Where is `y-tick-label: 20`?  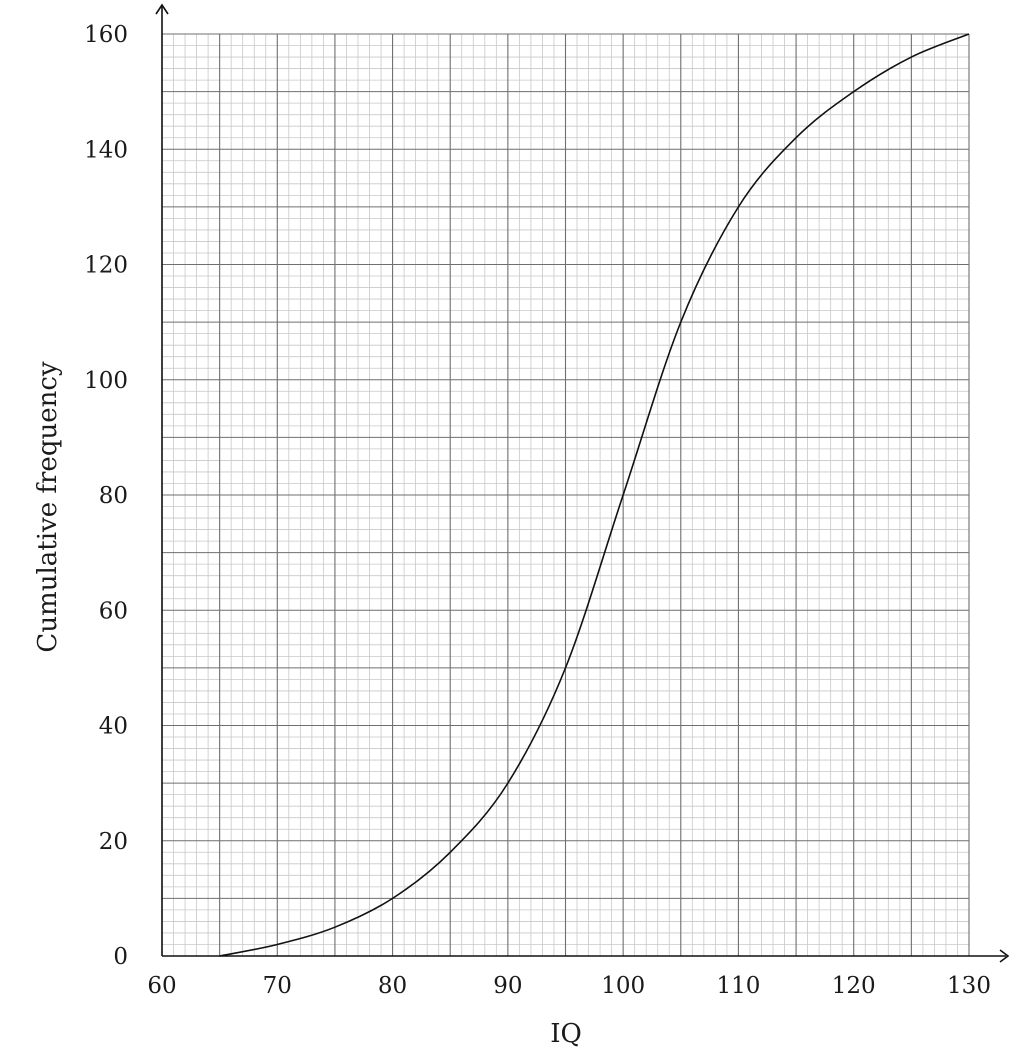
y-tick-label: 20 is located at coordinates (113, 842).